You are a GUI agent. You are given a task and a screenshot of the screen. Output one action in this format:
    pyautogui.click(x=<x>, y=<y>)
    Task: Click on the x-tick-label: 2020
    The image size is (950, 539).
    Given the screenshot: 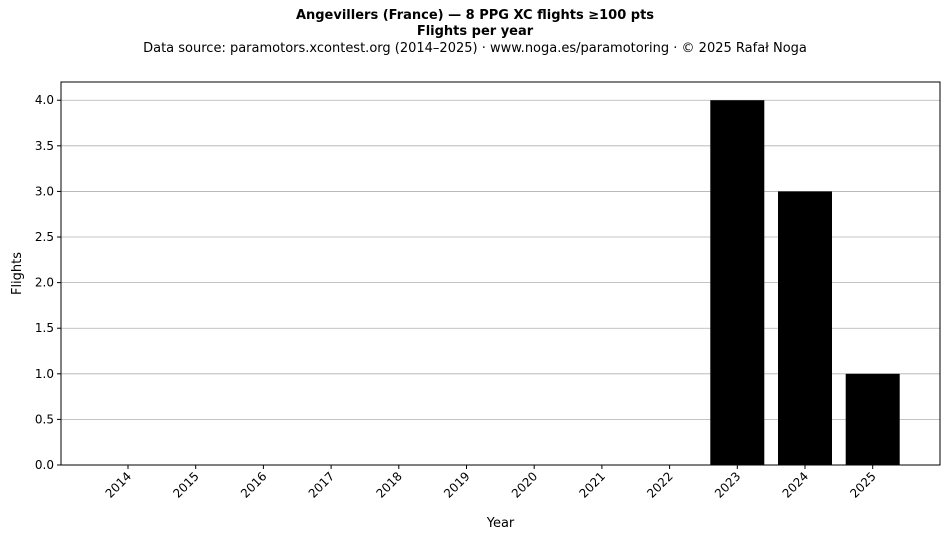 What is the action you would take?
    pyautogui.click(x=524, y=484)
    